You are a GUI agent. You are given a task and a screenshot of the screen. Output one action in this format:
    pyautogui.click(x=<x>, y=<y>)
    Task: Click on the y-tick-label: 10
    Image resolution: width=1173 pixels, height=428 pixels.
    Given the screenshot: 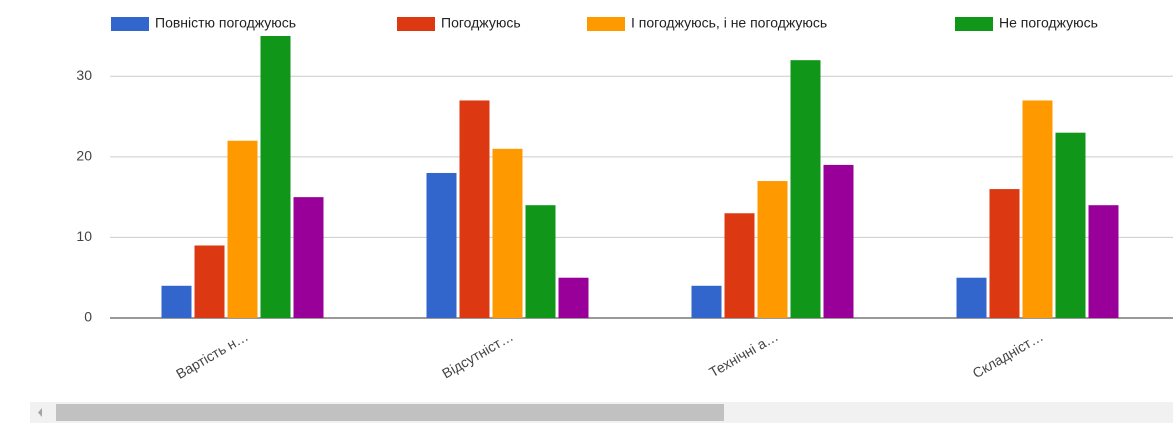 What is the action you would take?
    pyautogui.click(x=84, y=236)
    